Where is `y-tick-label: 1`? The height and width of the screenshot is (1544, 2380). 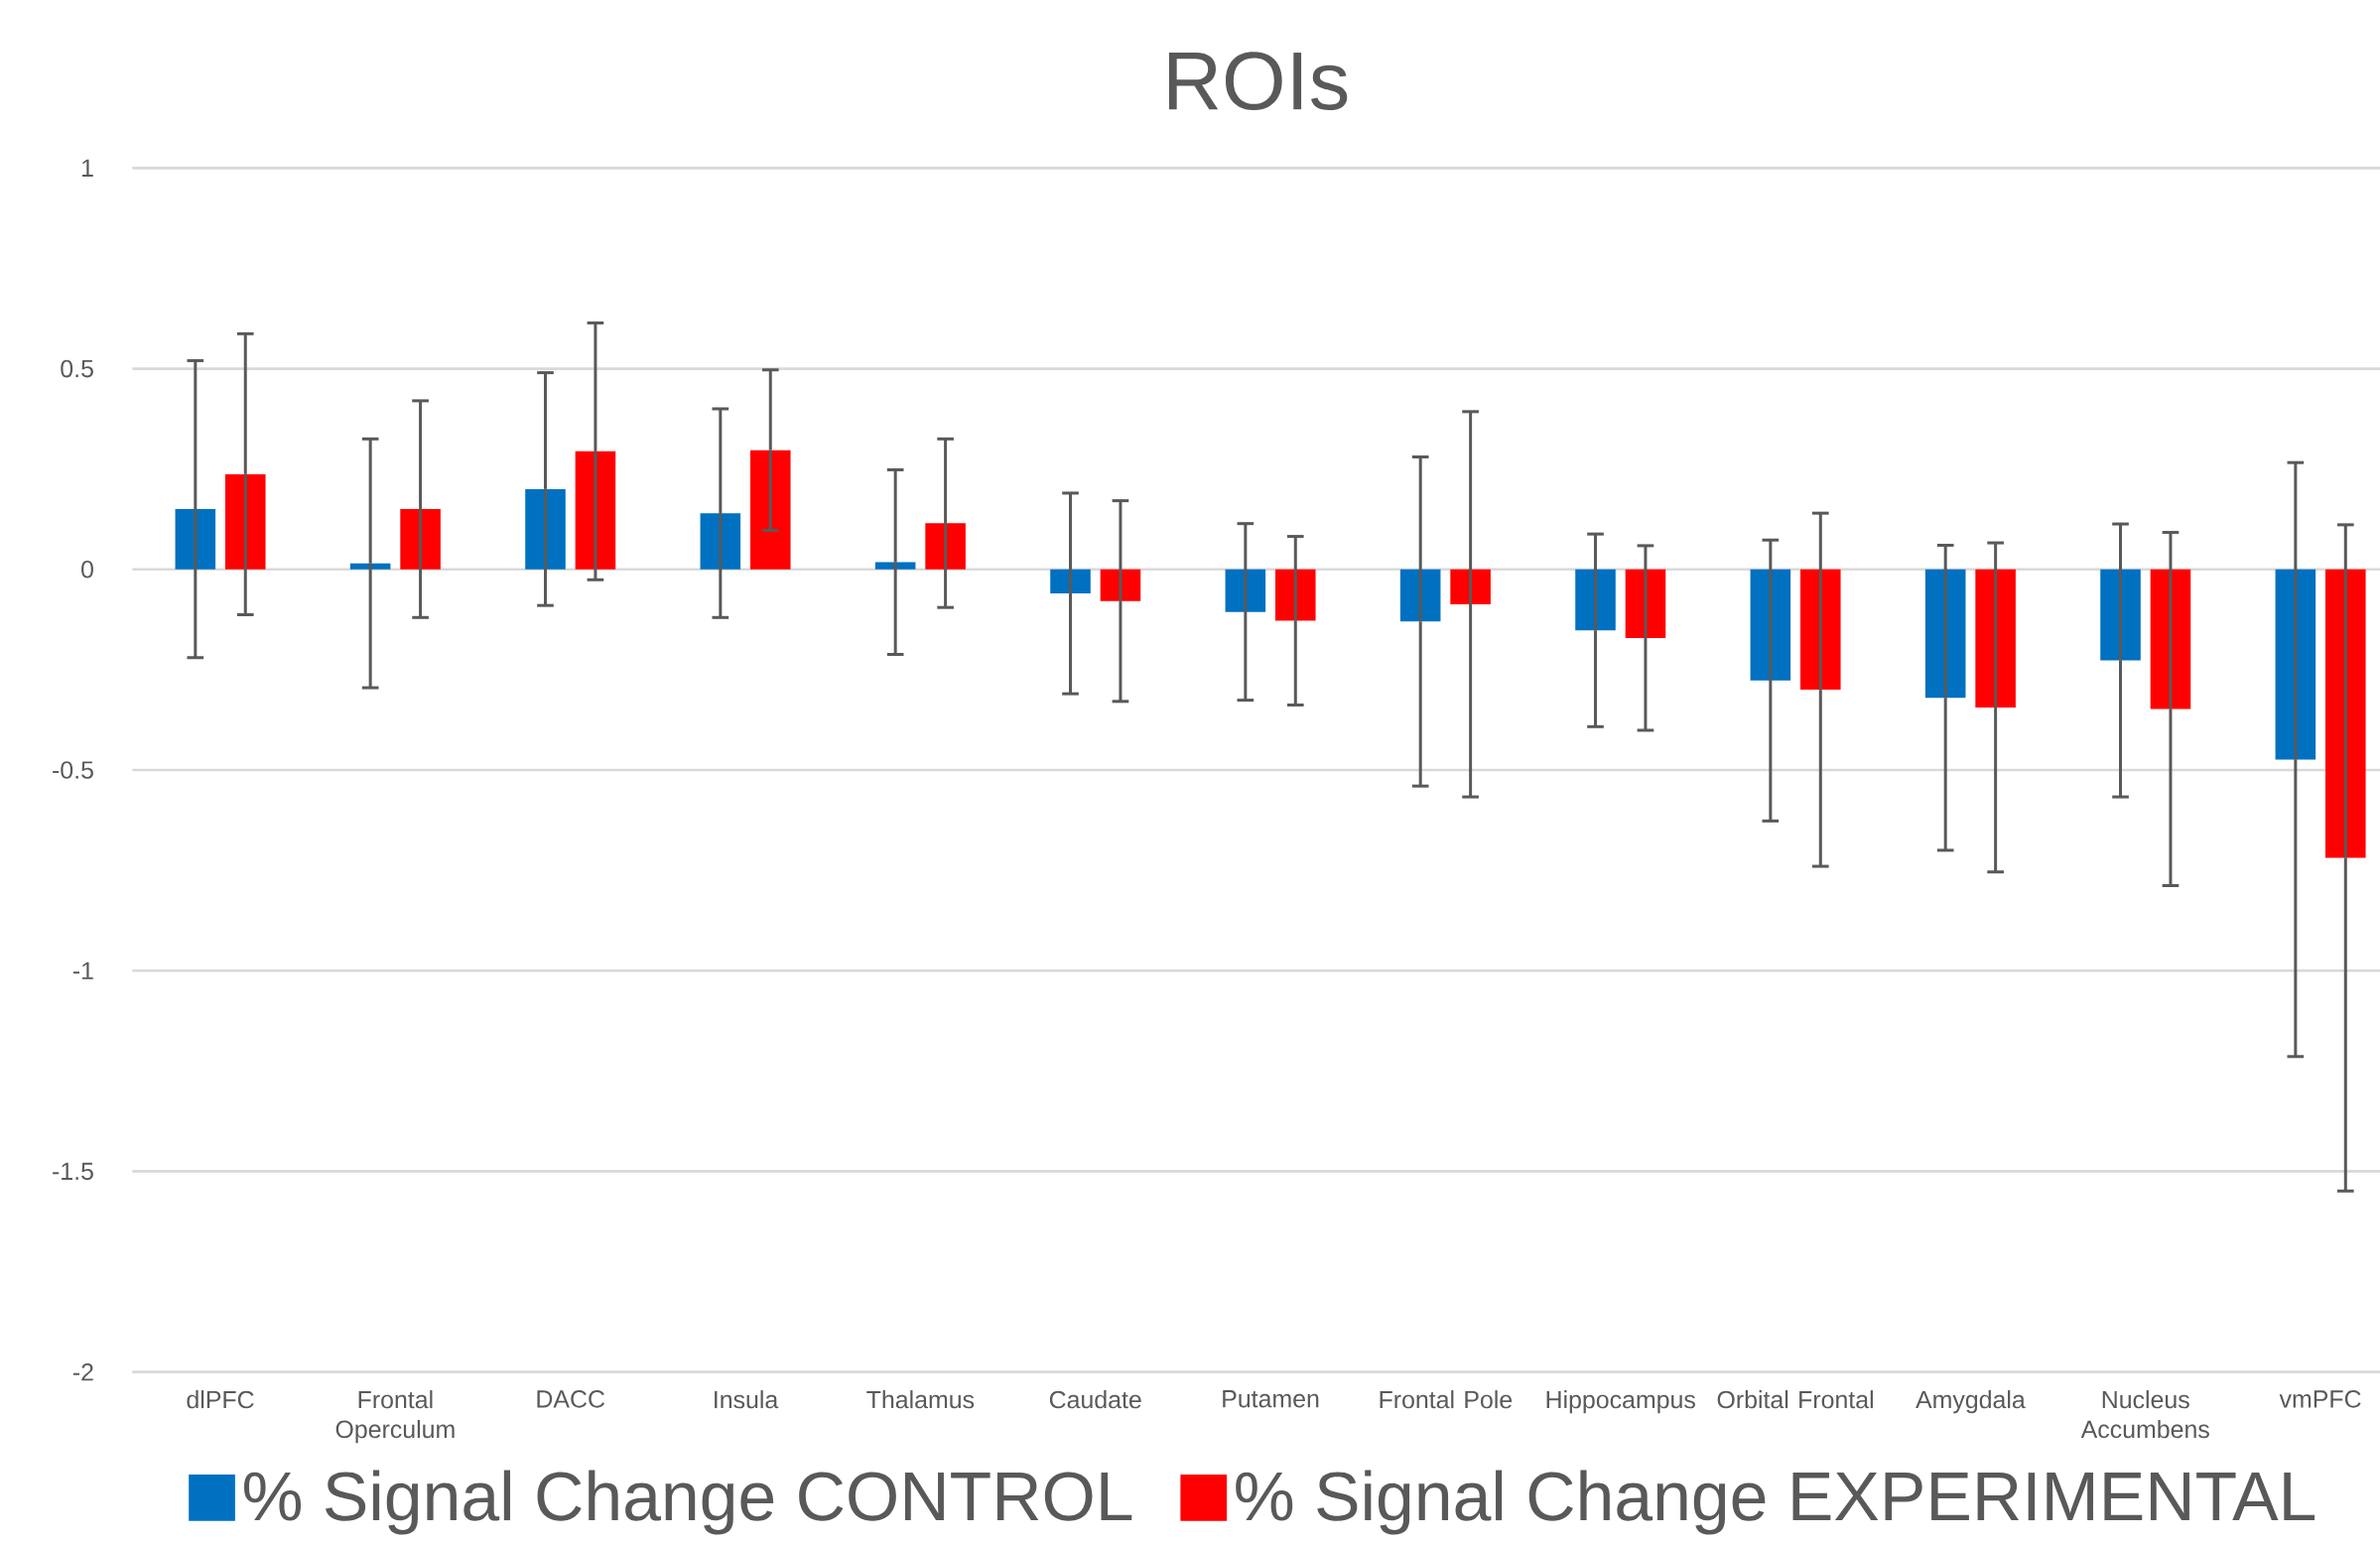 y-tick-label: 1 is located at coordinates (87, 168).